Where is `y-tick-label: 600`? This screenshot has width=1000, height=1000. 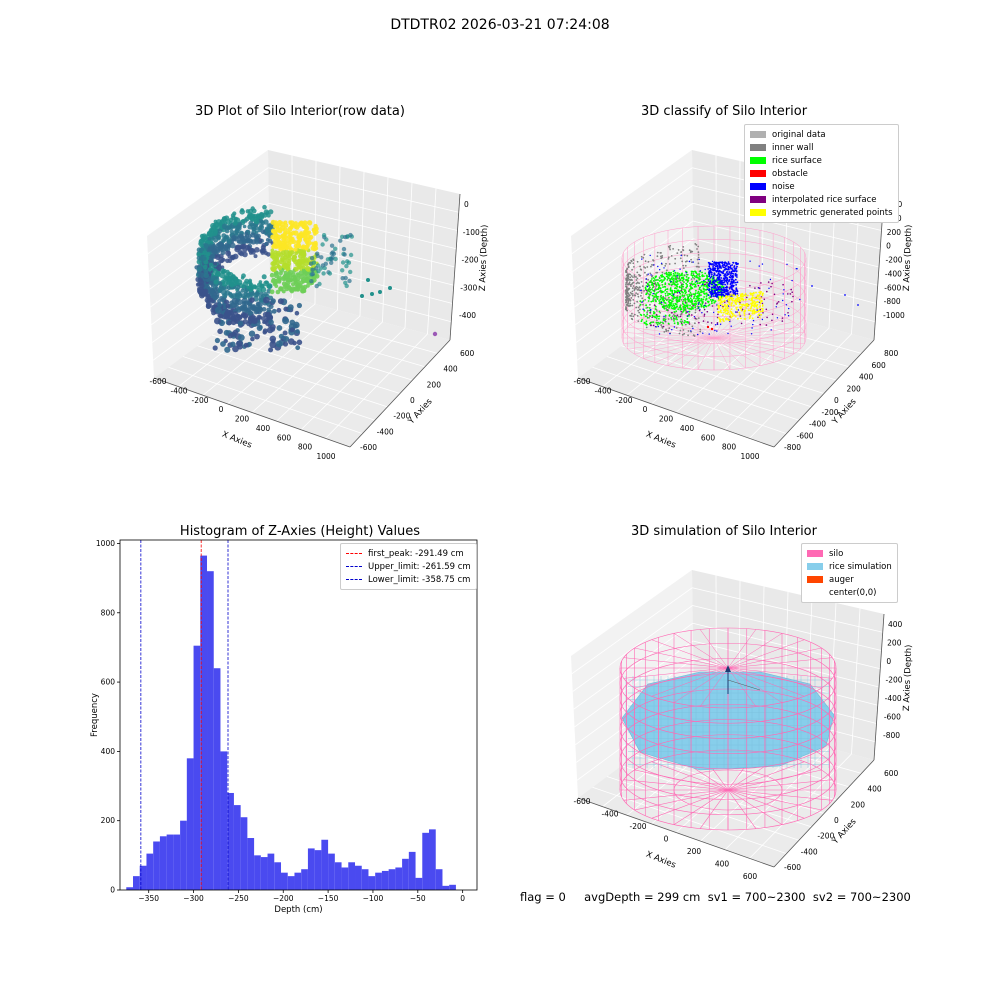
y-tick-label: 600 is located at coordinates (108, 682).